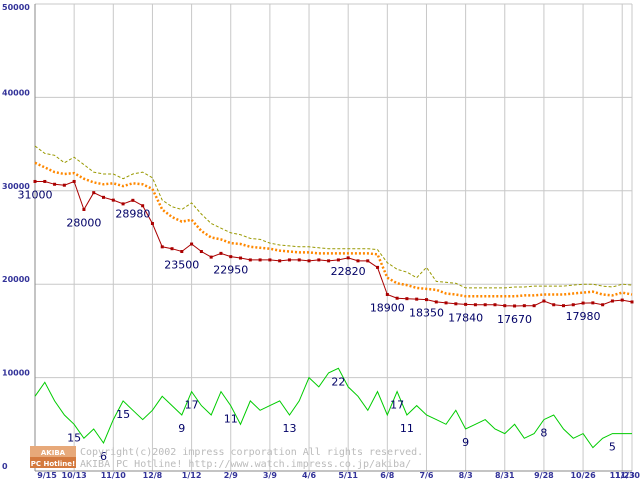 This screenshot has width=640, height=480. I want to click on data-label: 22950, so click(230, 270).